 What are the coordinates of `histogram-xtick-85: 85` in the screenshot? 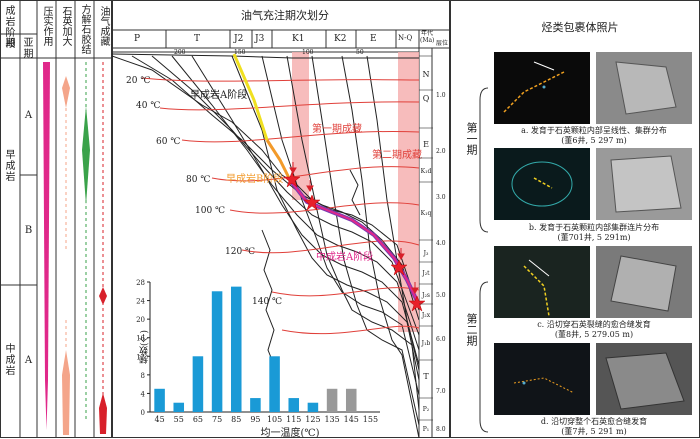 It's located at (236, 419).